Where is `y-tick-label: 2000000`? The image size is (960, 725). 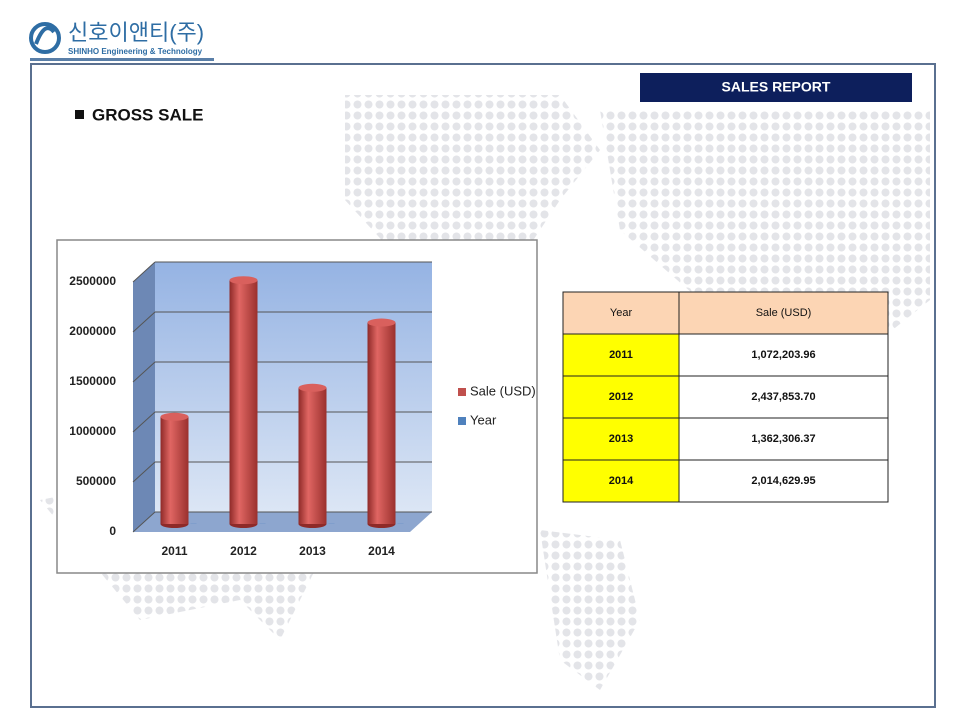 y-tick-label: 2000000 is located at coordinates (92, 331).